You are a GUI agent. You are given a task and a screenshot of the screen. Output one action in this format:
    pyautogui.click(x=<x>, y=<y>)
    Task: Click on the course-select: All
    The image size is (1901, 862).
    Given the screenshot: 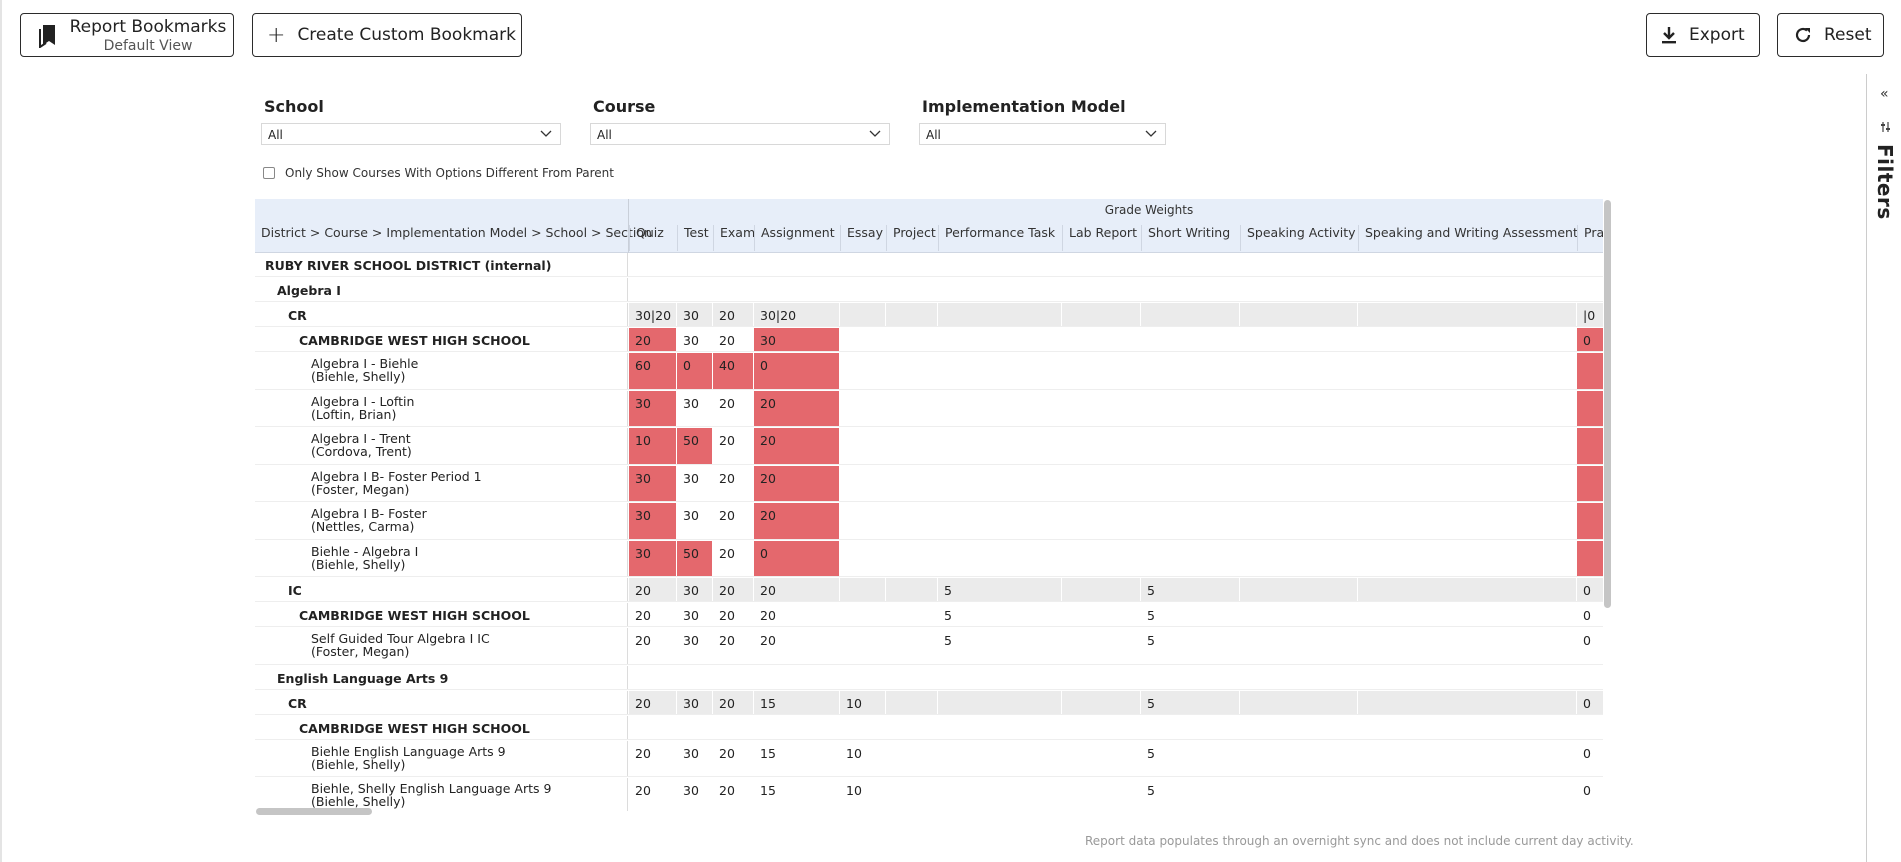 What is the action you would take?
    pyautogui.click(x=740, y=134)
    